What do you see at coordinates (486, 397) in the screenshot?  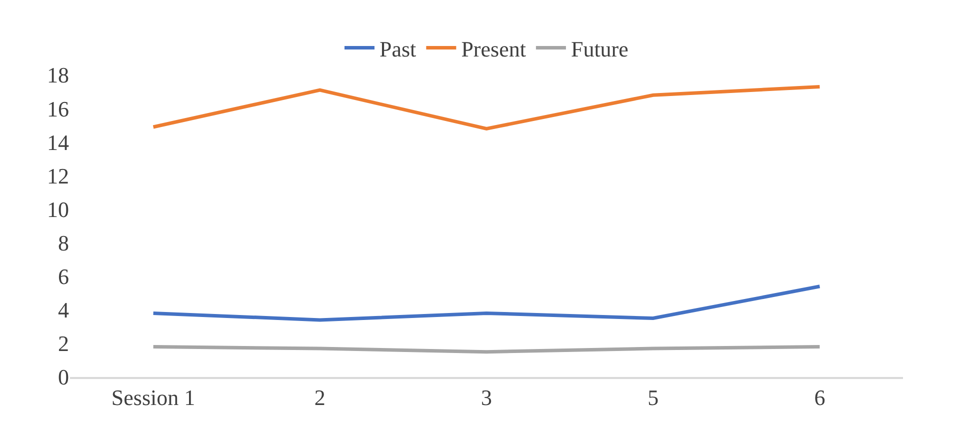 I see `x-tick-label: 3` at bounding box center [486, 397].